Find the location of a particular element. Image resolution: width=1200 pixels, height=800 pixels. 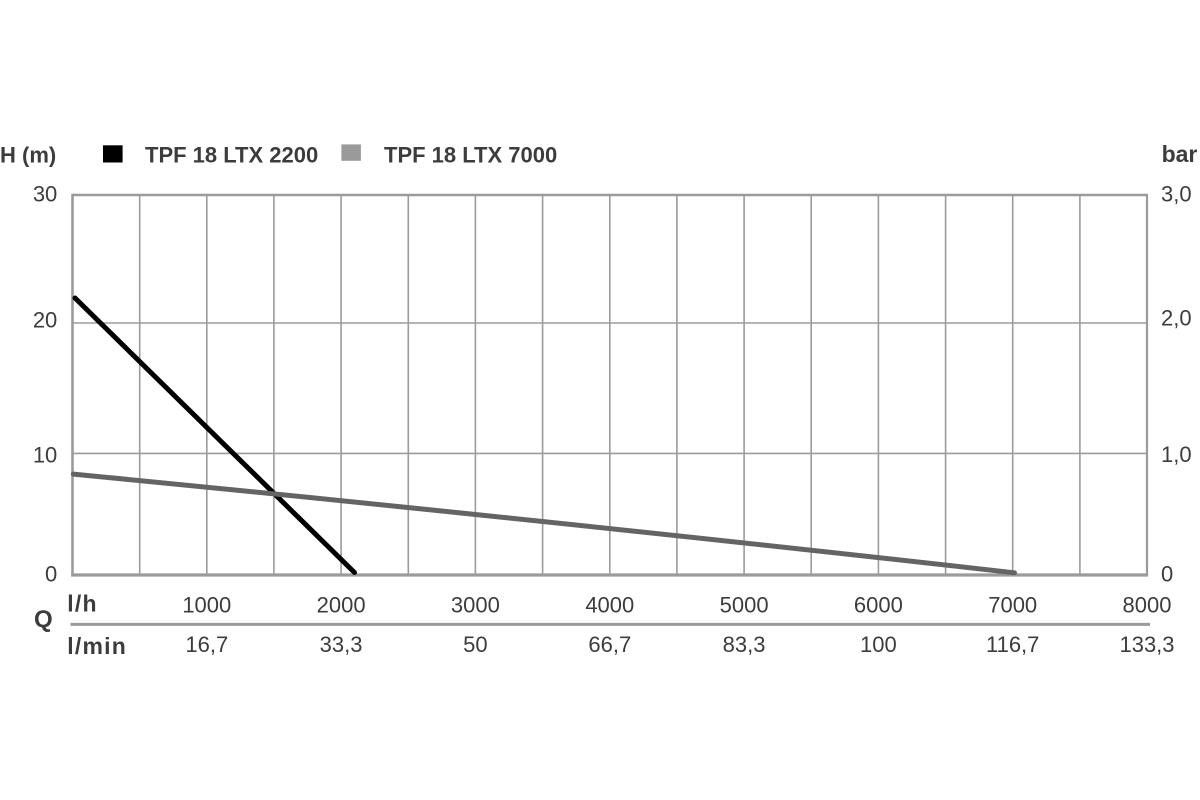

svg-text: bar is located at coordinates (1180, 154).